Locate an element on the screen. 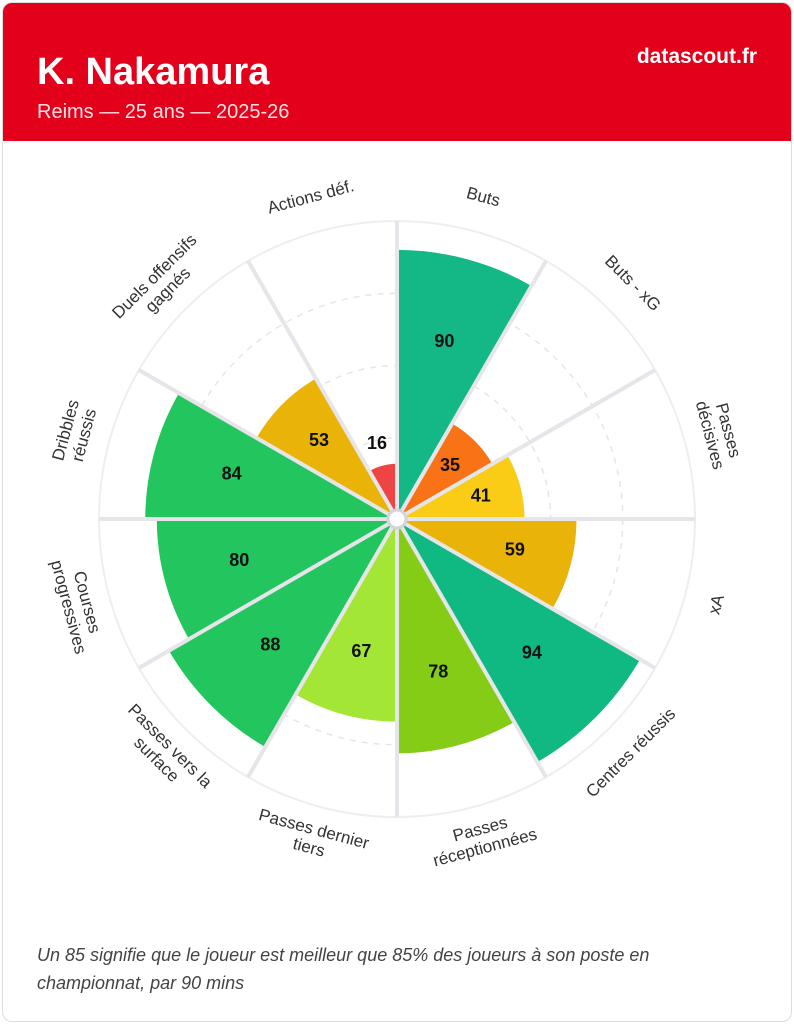  category-label: Passesréceptionnées is located at coordinates (482, 839).